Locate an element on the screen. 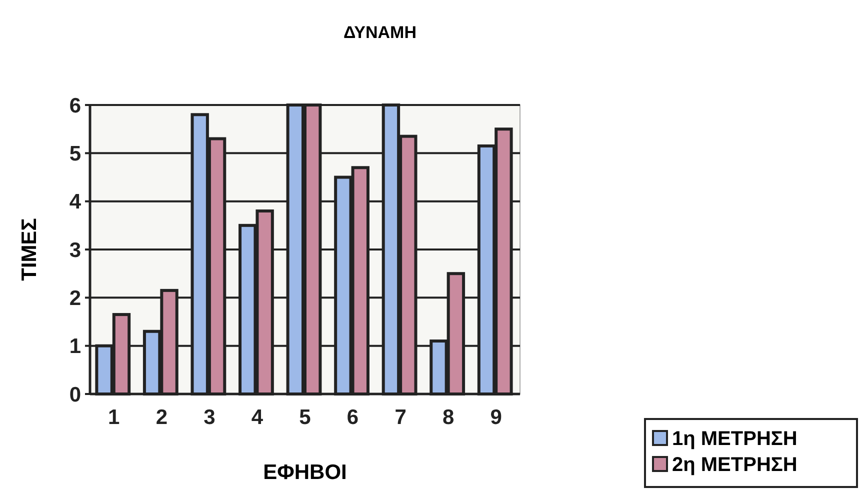 The width and height of the screenshot is (860, 493). x-tick-label: 4 is located at coordinates (257, 417).